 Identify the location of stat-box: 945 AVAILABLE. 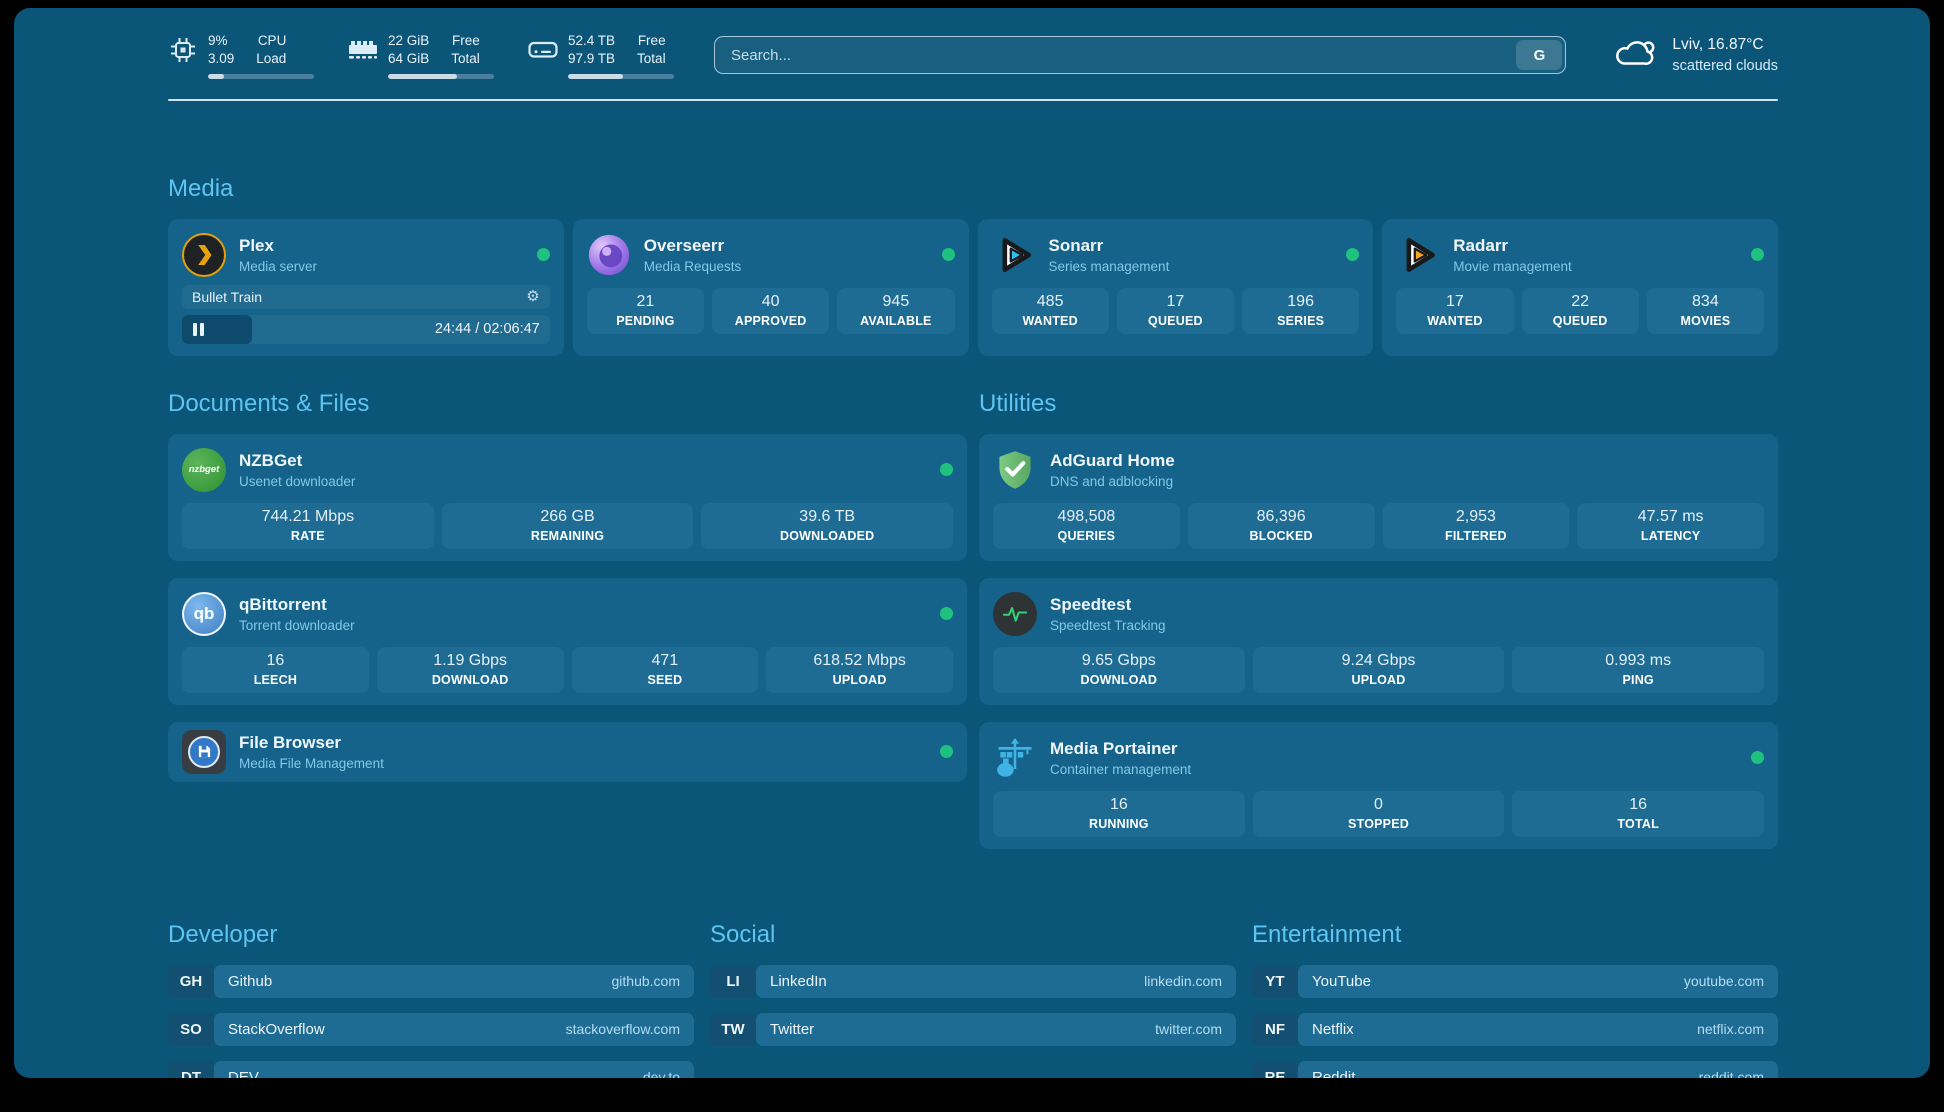
(896, 310).